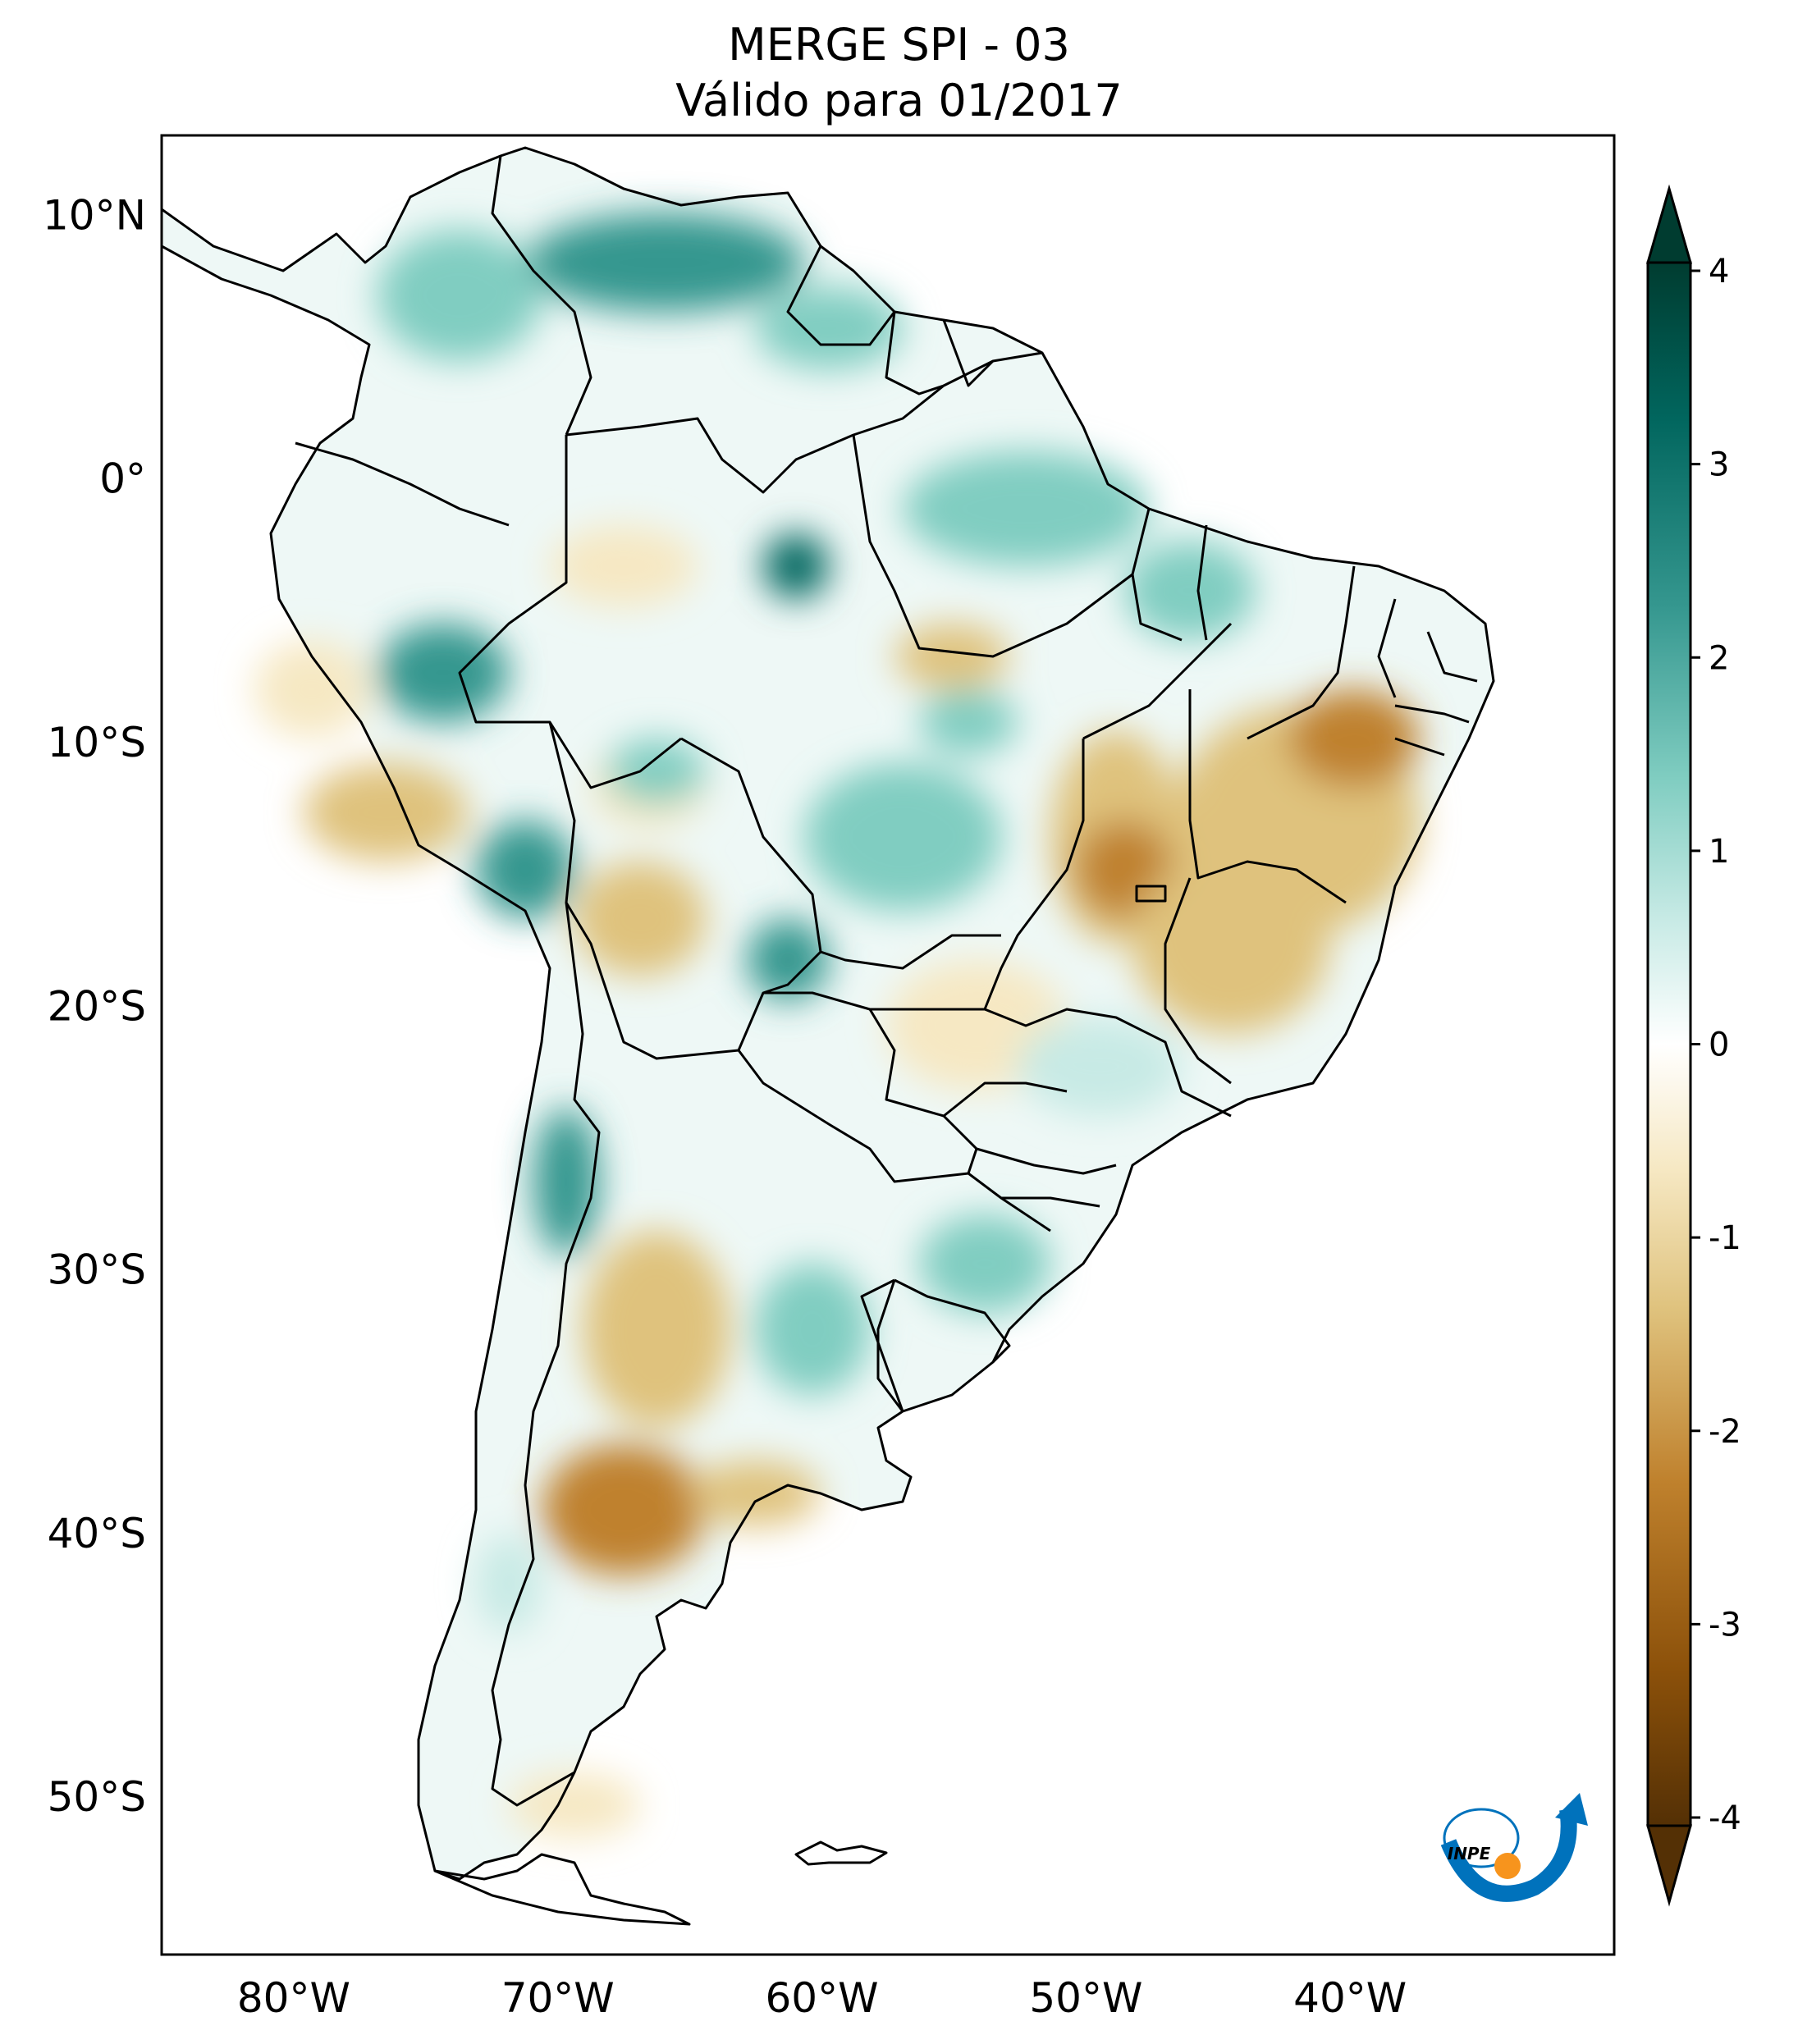 The image size is (1798, 2044). Describe the element at coordinates (1571, 1809) in the screenshot. I see `logo-arrow-icon` at that location.